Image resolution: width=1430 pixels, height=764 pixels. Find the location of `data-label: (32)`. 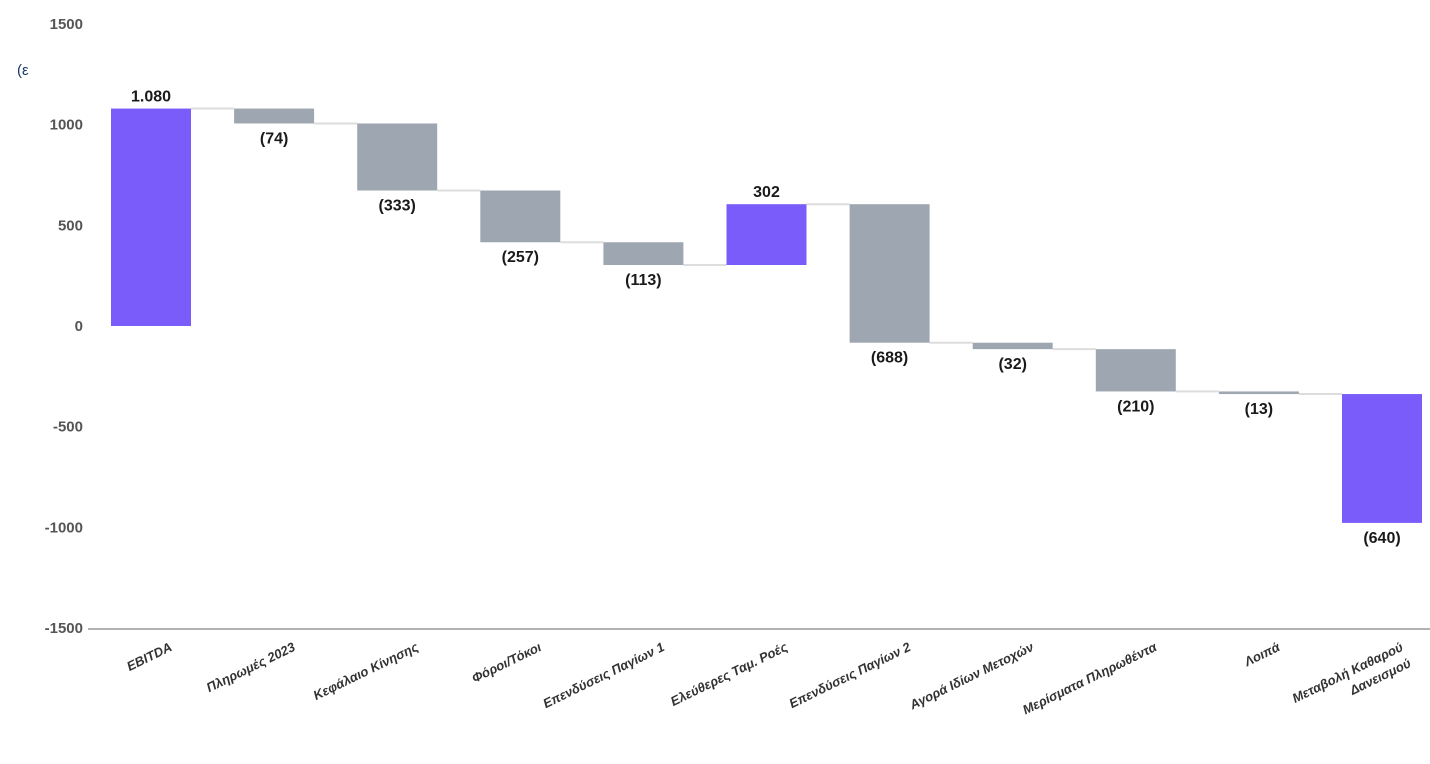

data-label: (32) is located at coordinates (1012, 364).